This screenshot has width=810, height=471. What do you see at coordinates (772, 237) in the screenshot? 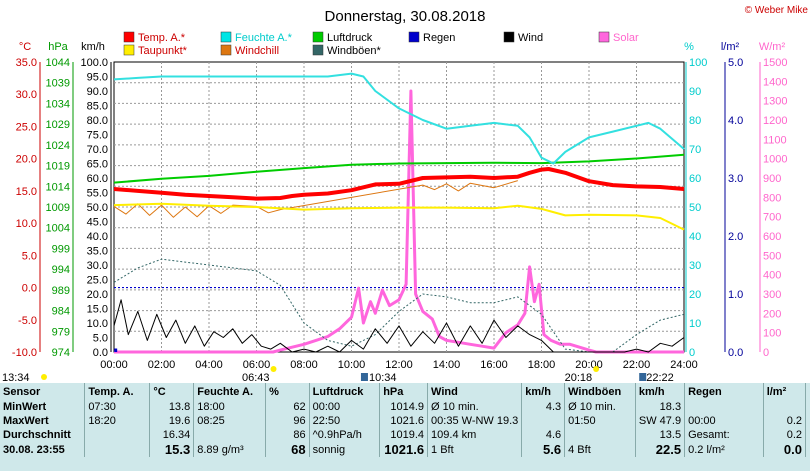
I see `y-tick-solar: 600` at bounding box center [772, 237].